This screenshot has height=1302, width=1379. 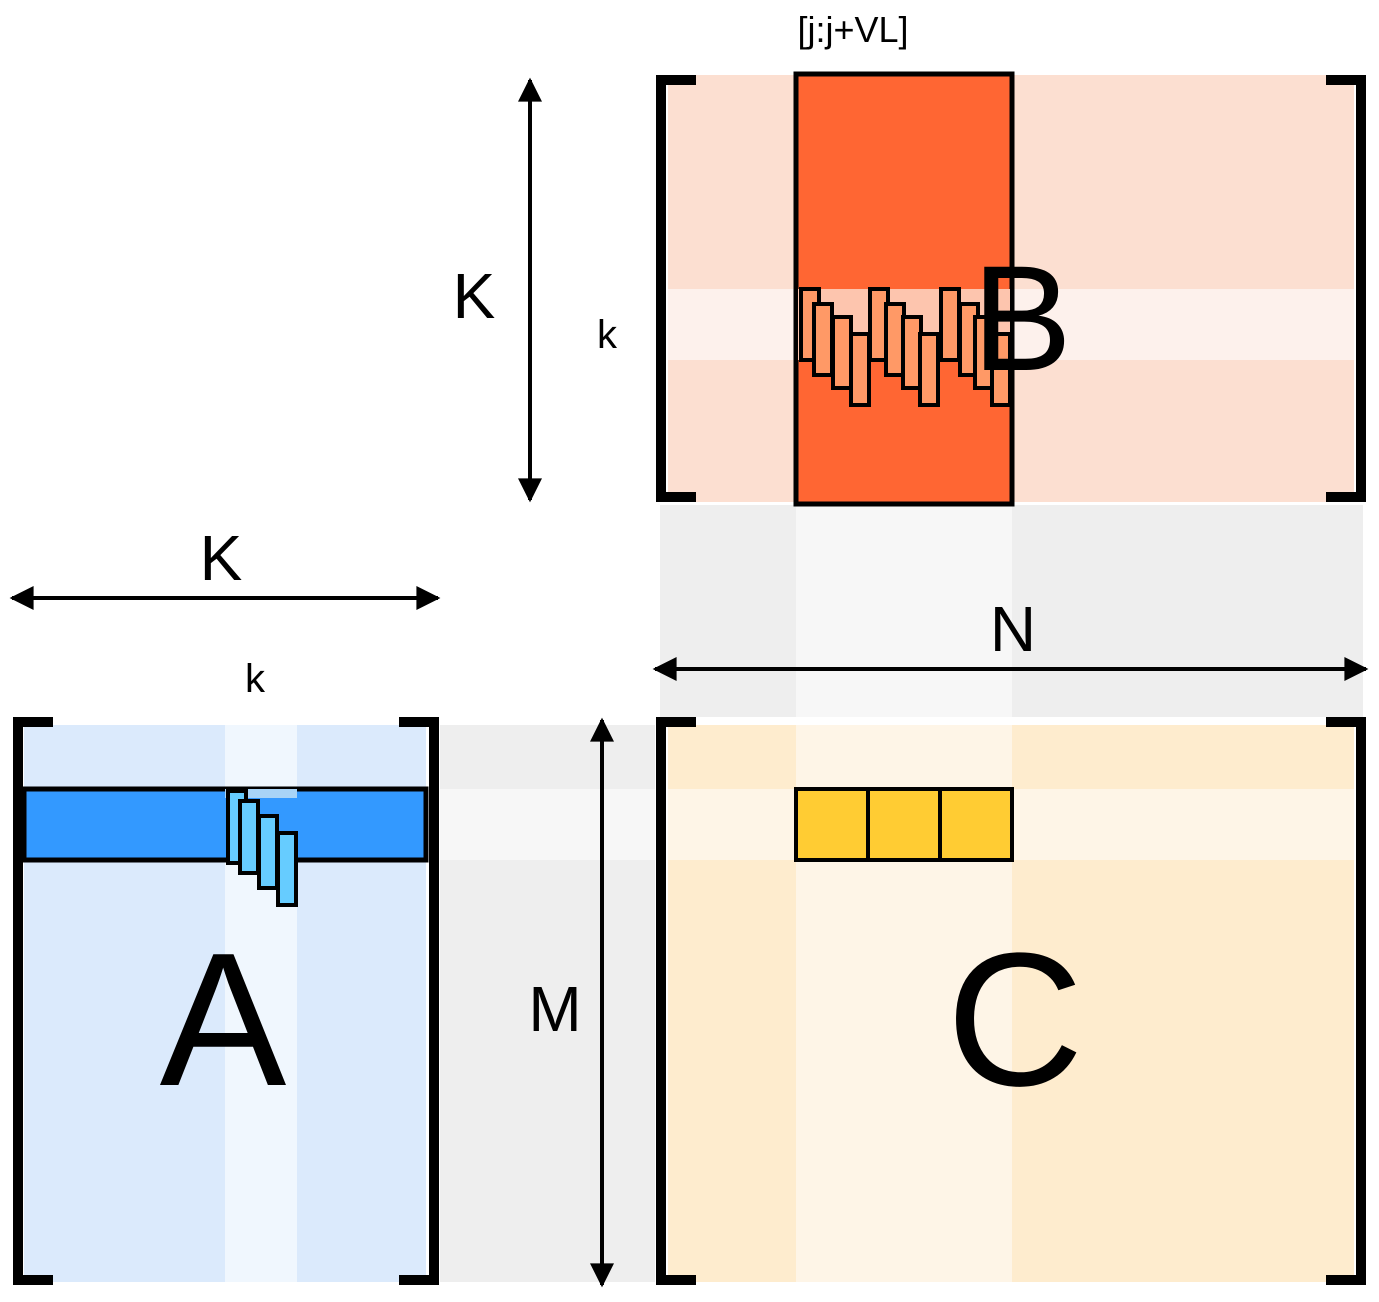 I want to click on b-row-index-label: k, so click(x=607, y=335).